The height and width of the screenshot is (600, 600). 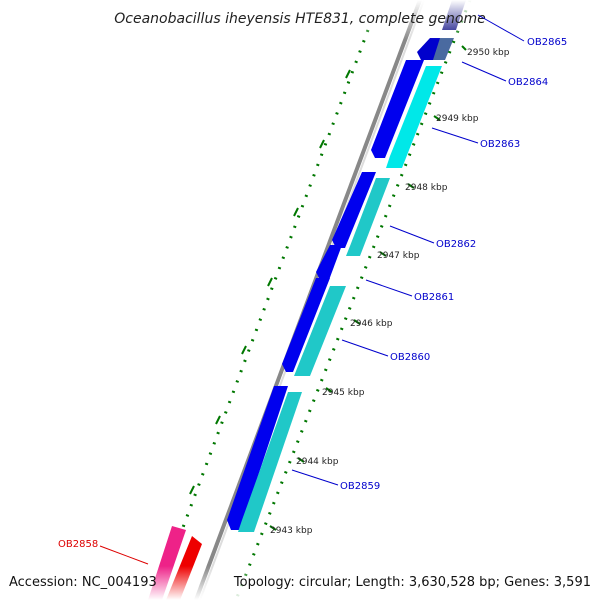 What do you see at coordinates (443, 49) in the screenshot?
I see `gene-ob2864-shape` at bounding box center [443, 49].